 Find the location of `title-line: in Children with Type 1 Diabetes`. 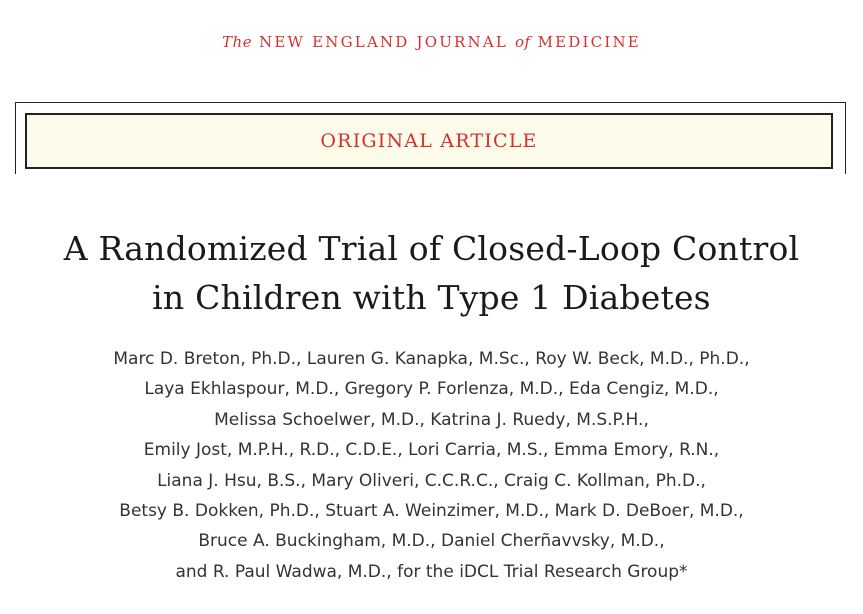

title-line: in Children with Type 1 Diabetes is located at coordinates (431, 297).